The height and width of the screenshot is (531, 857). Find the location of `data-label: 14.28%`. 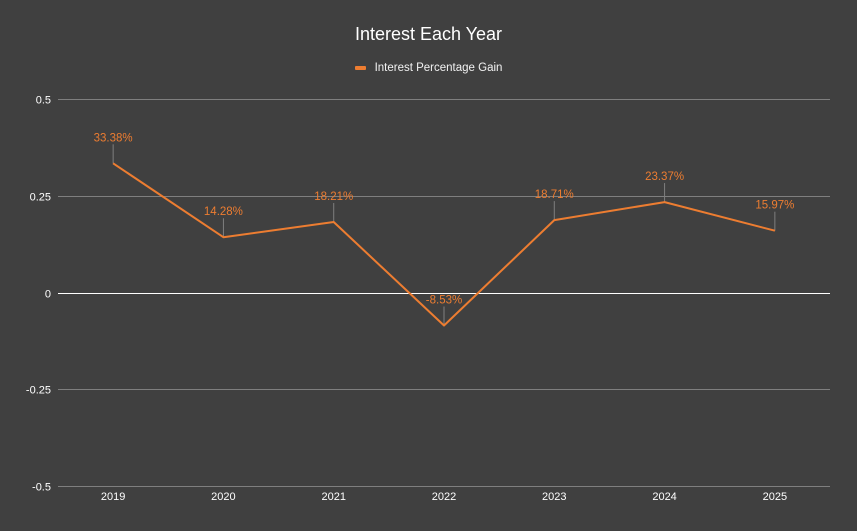

data-label: 14.28% is located at coordinates (223, 212).